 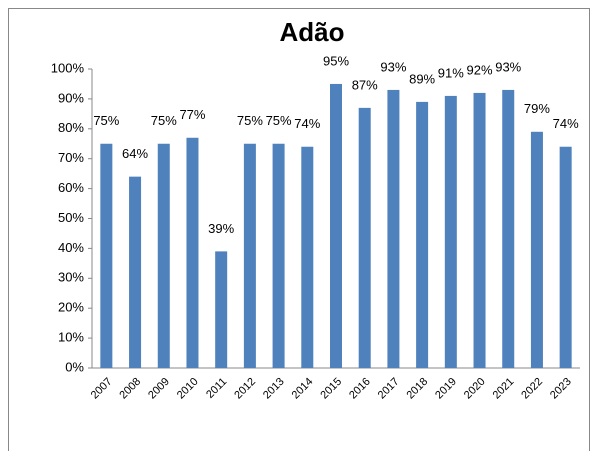 What do you see at coordinates (312, 32) in the screenshot?
I see `chart-title: Adão` at bounding box center [312, 32].